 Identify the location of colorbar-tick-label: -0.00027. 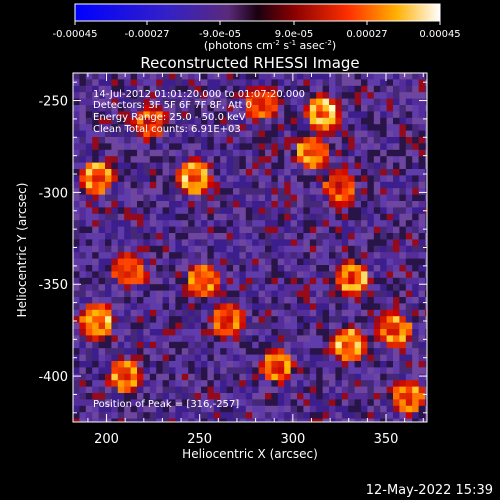
(147, 34).